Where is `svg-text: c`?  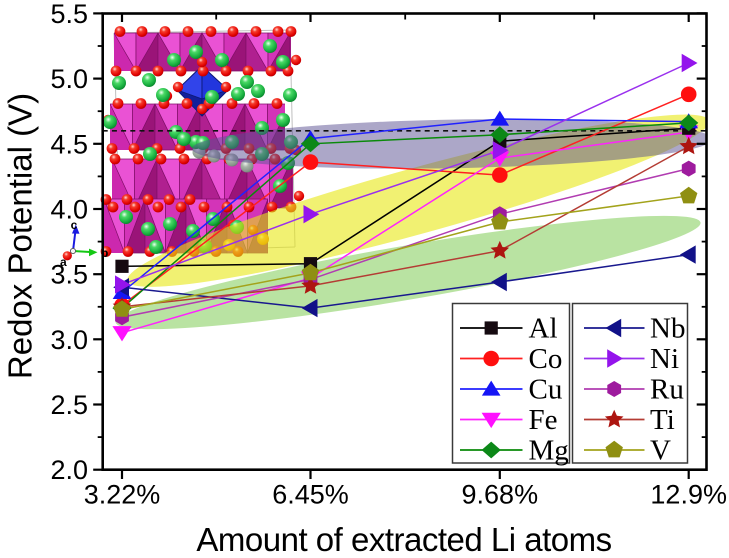 svg-text: c is located at coordinates (74, 225).